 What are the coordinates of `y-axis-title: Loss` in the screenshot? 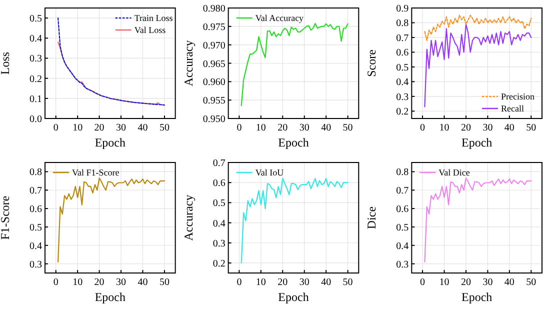 It's located at (6, 63).